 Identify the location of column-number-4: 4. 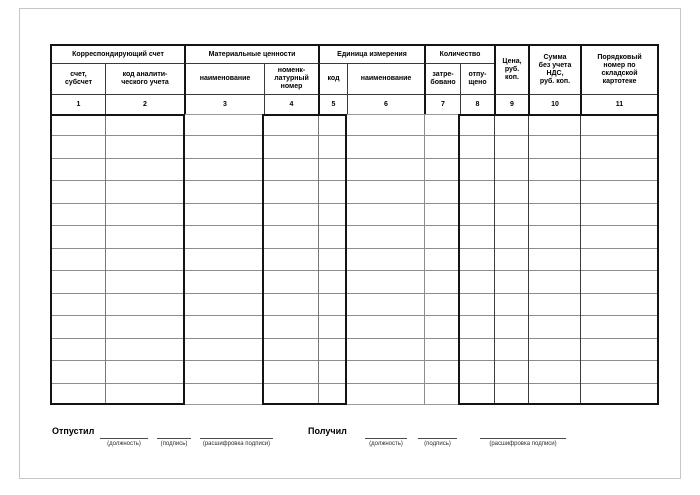
(291, 104).